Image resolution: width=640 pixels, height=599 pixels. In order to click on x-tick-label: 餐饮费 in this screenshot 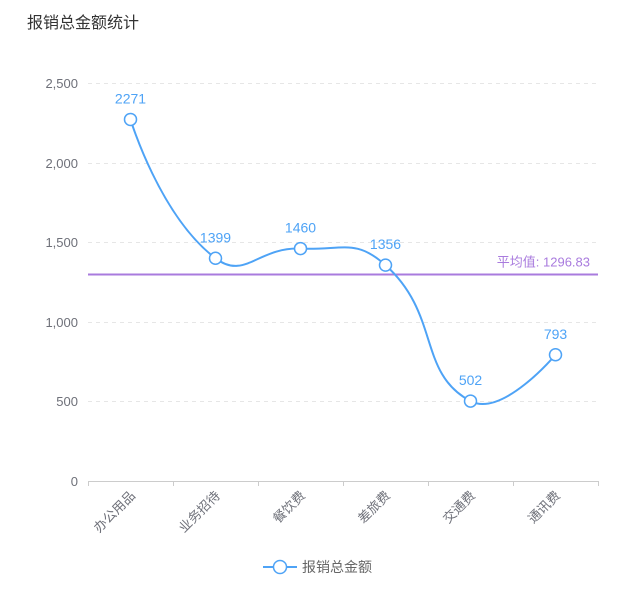, I will do `click(289, 507)`.